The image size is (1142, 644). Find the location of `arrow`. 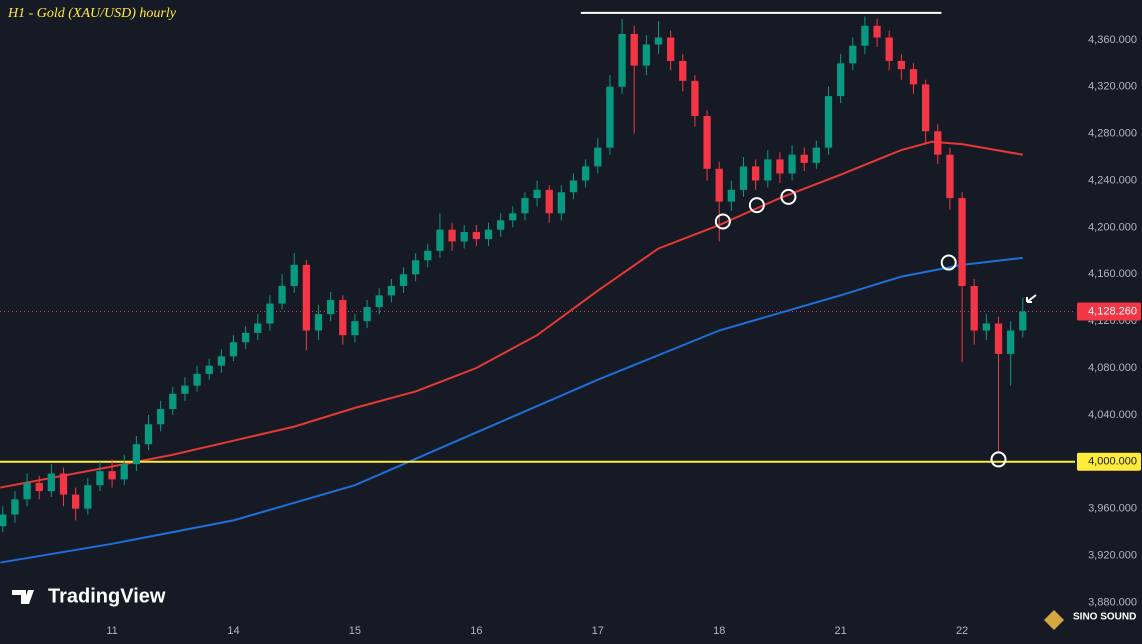

arrow is located at coordinates (1031, 298).